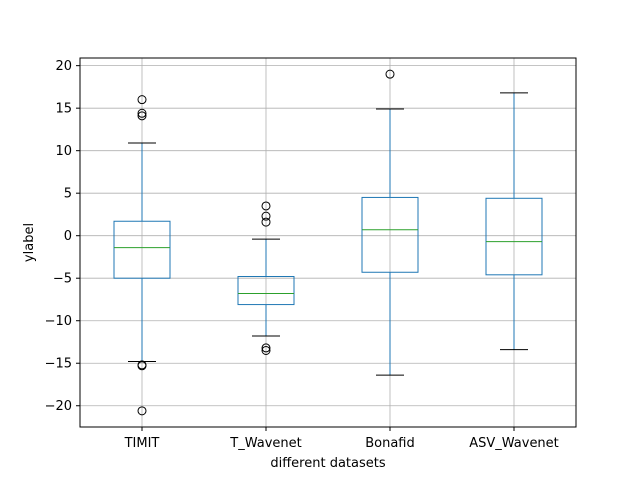  I want to click on y-tick-label: −10, so click(58, 321).